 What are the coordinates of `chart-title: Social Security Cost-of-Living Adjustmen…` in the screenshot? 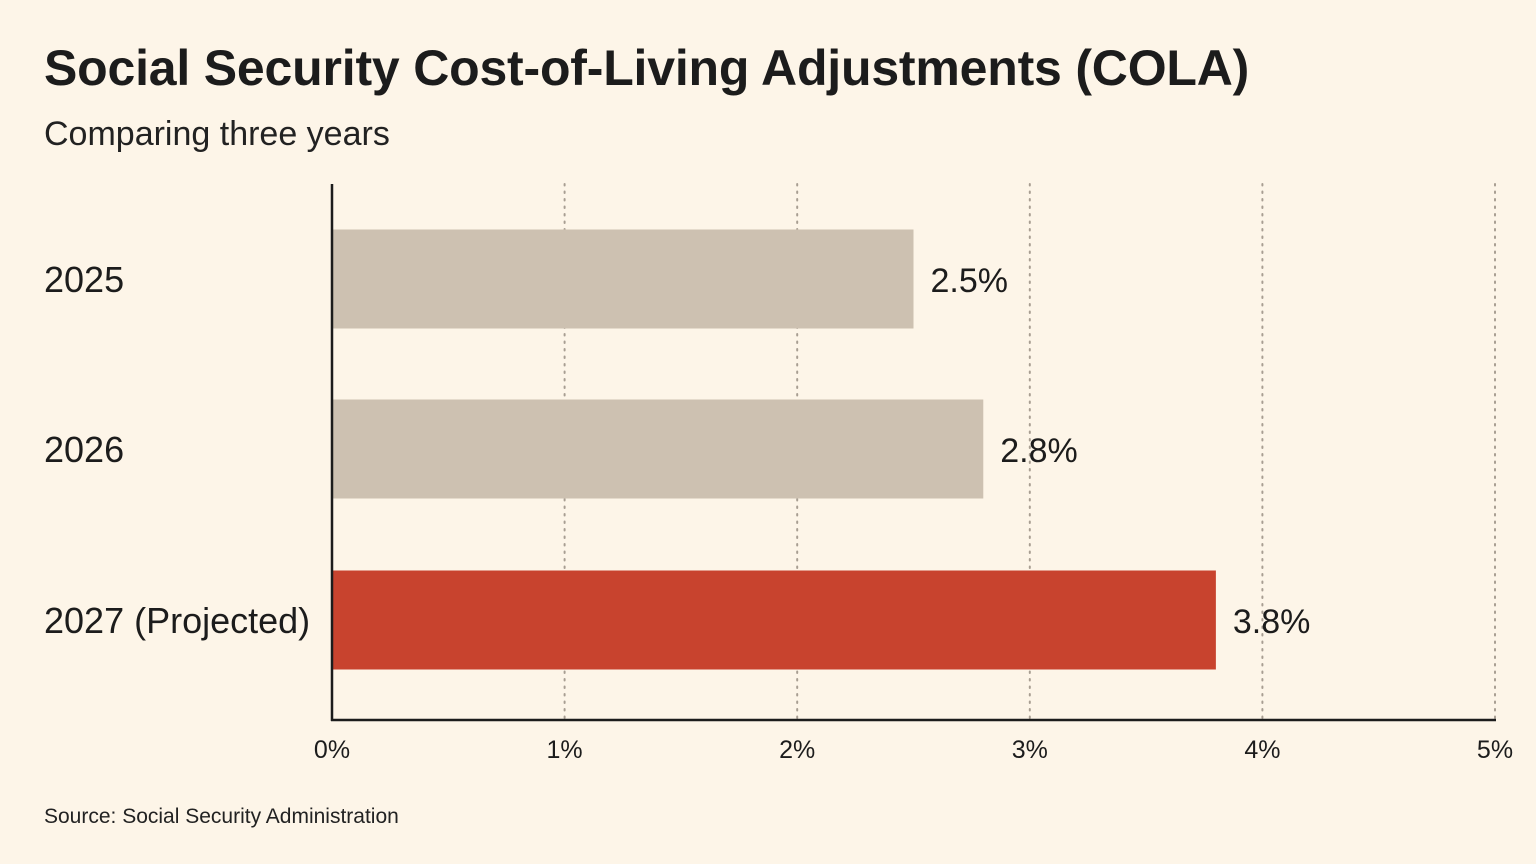 It's located at (647, 68).